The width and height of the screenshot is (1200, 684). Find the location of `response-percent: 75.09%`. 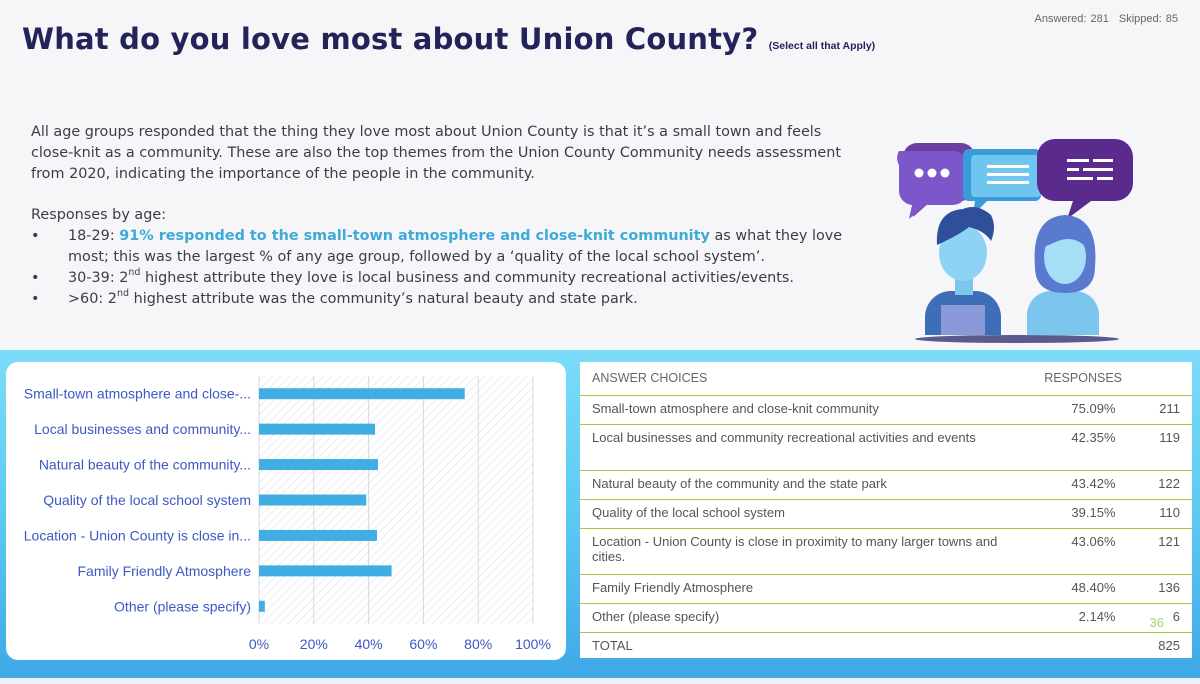

response-percent: 75.09% is located at coordinates (1078, 409).